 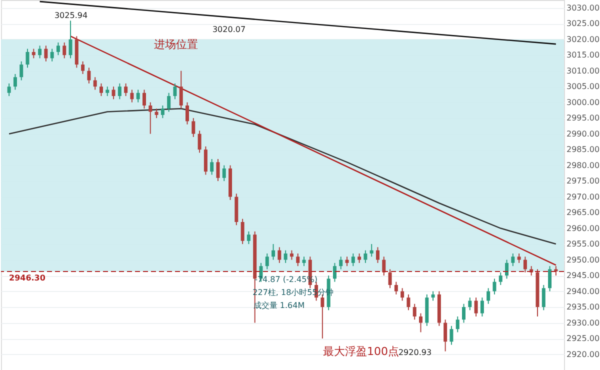 I want to click on y-tick-label: 2935.00, so click(x=583, y=307).